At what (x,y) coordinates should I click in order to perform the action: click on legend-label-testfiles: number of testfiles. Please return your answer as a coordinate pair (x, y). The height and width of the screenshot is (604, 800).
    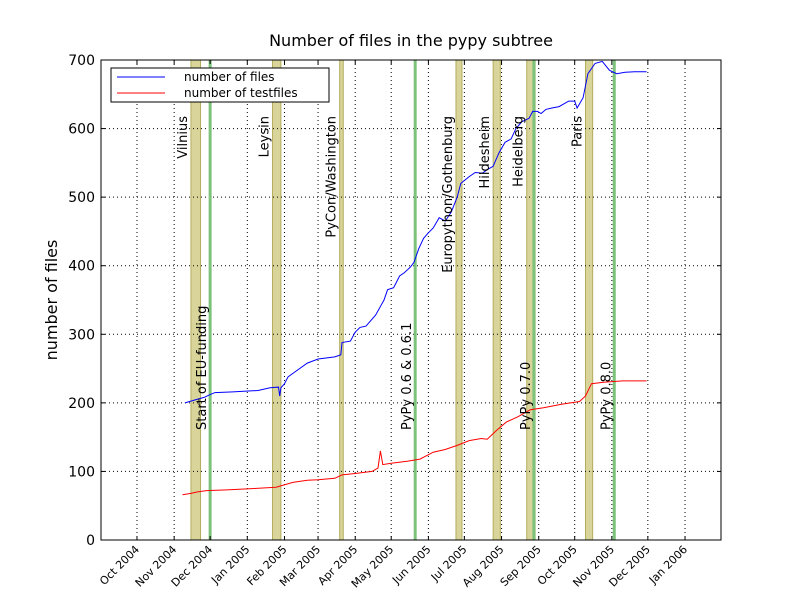
    Looking at the image, I should click on (241, 93).